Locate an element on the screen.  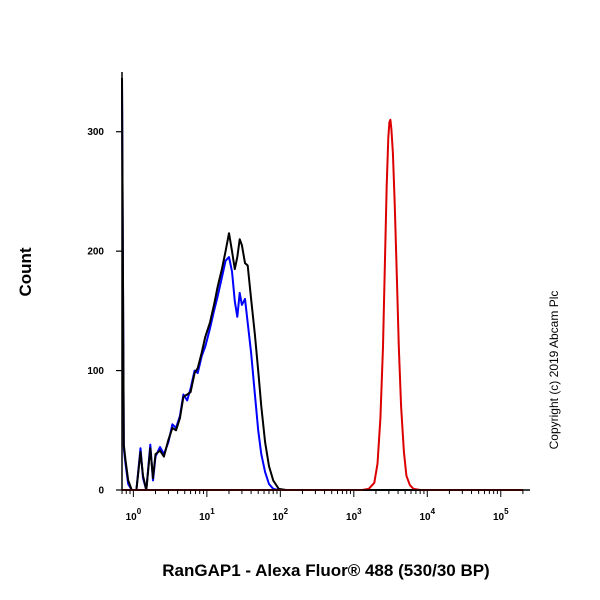
y-tick-layer: 0 100 200 300 is located at coordinates (104, 312).